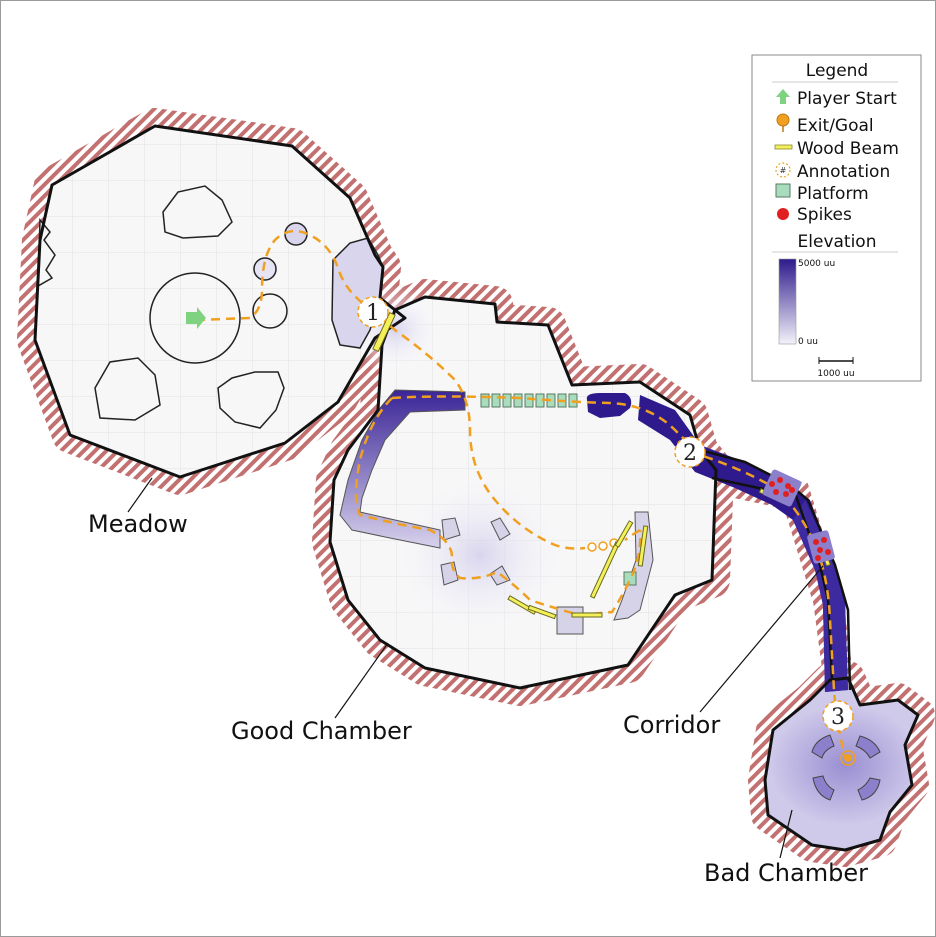  I want to click on annotation-marker-2: 2, so click(690, 452).